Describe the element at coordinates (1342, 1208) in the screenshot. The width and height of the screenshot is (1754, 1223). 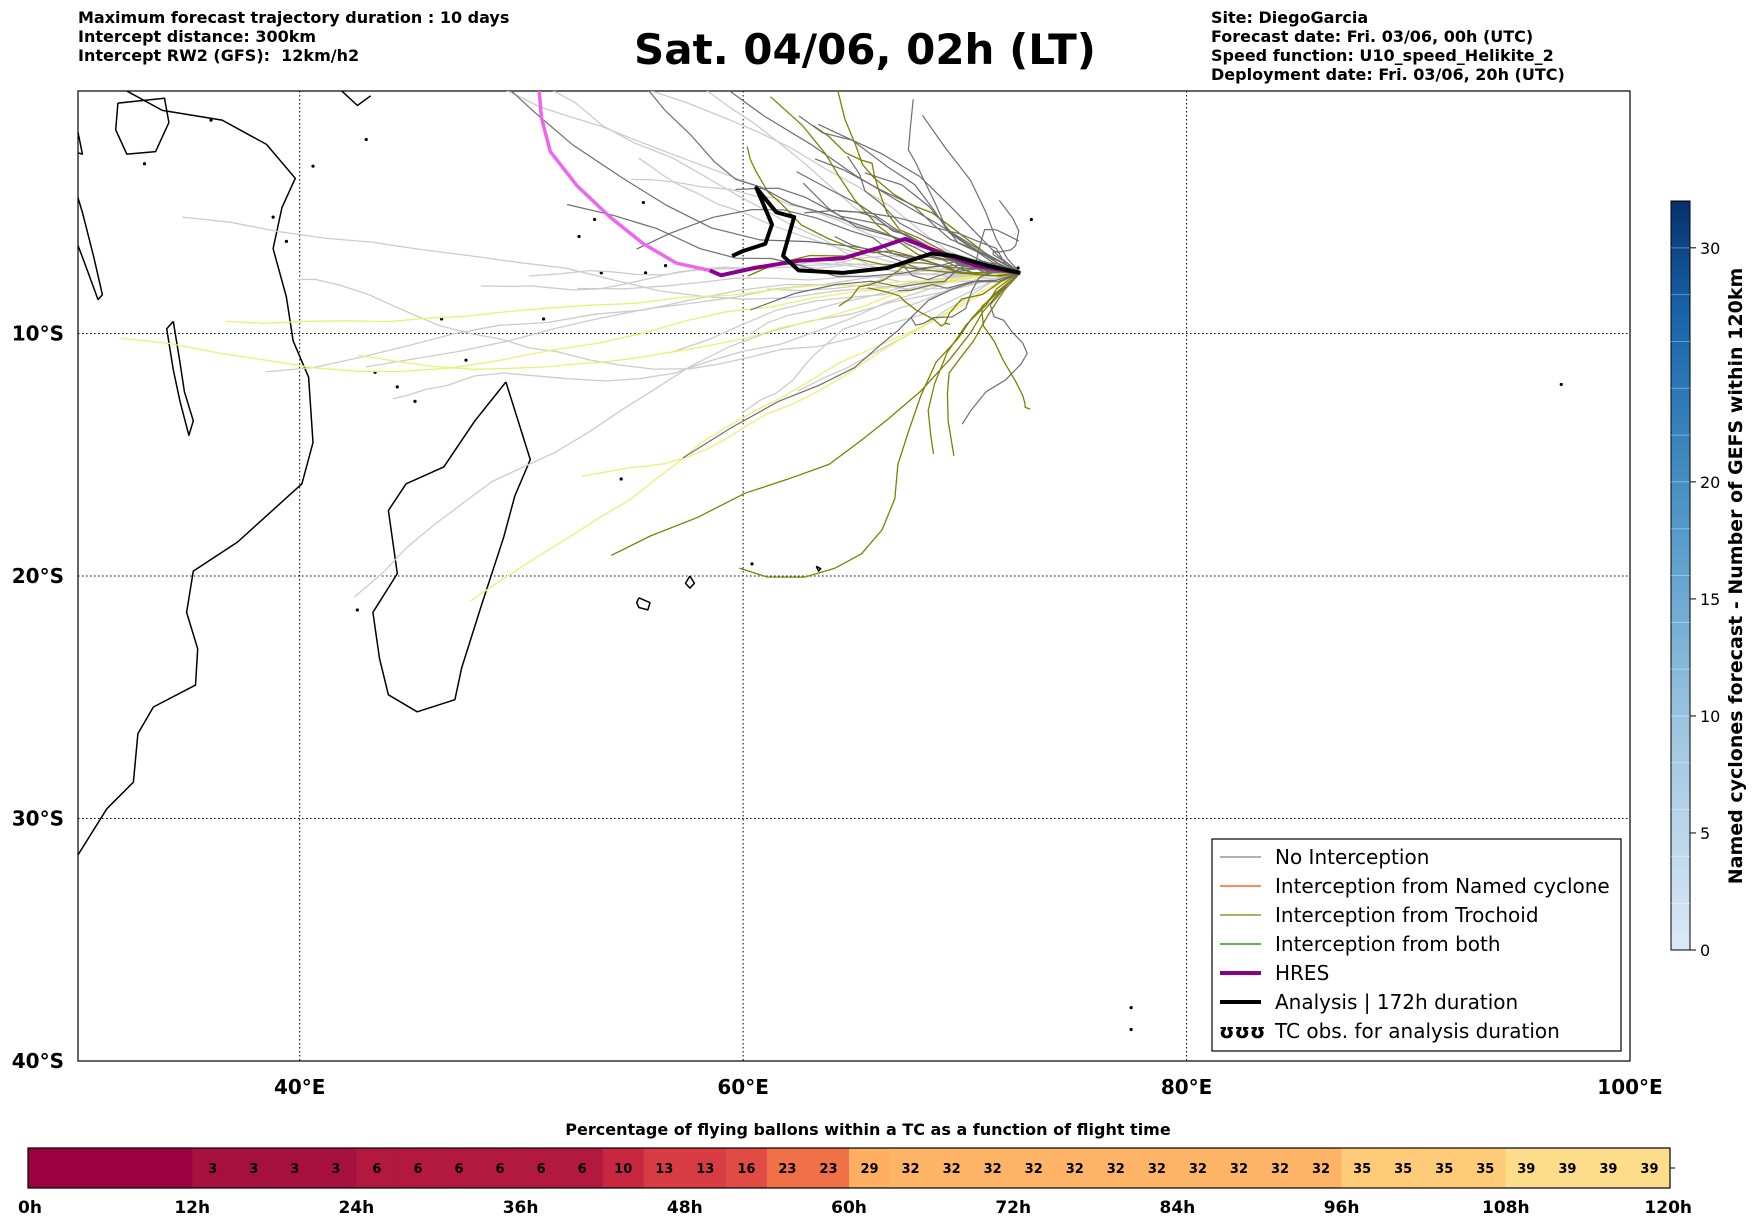
I see `balloon-time-label: 96h` at that location.